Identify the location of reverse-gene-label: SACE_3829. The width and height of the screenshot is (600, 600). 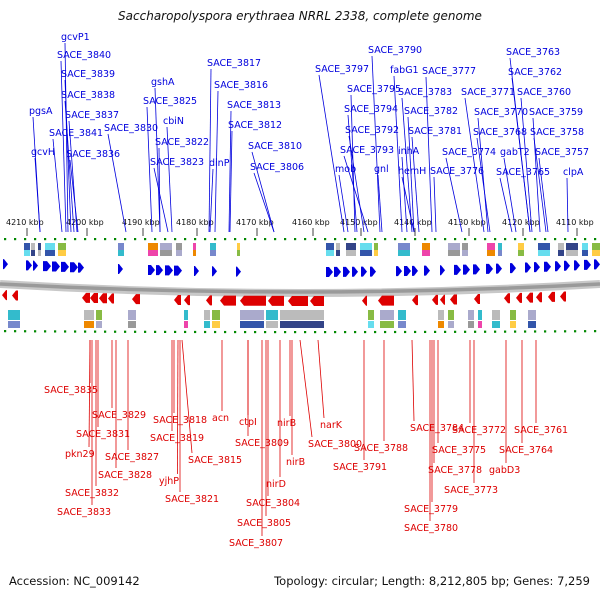
(119, 415).